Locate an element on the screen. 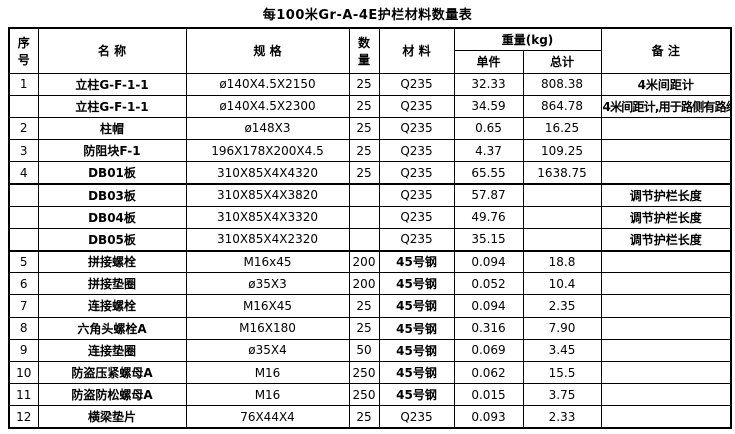  cell-name: 横梁垫片 is located at coordinates (112, 417).